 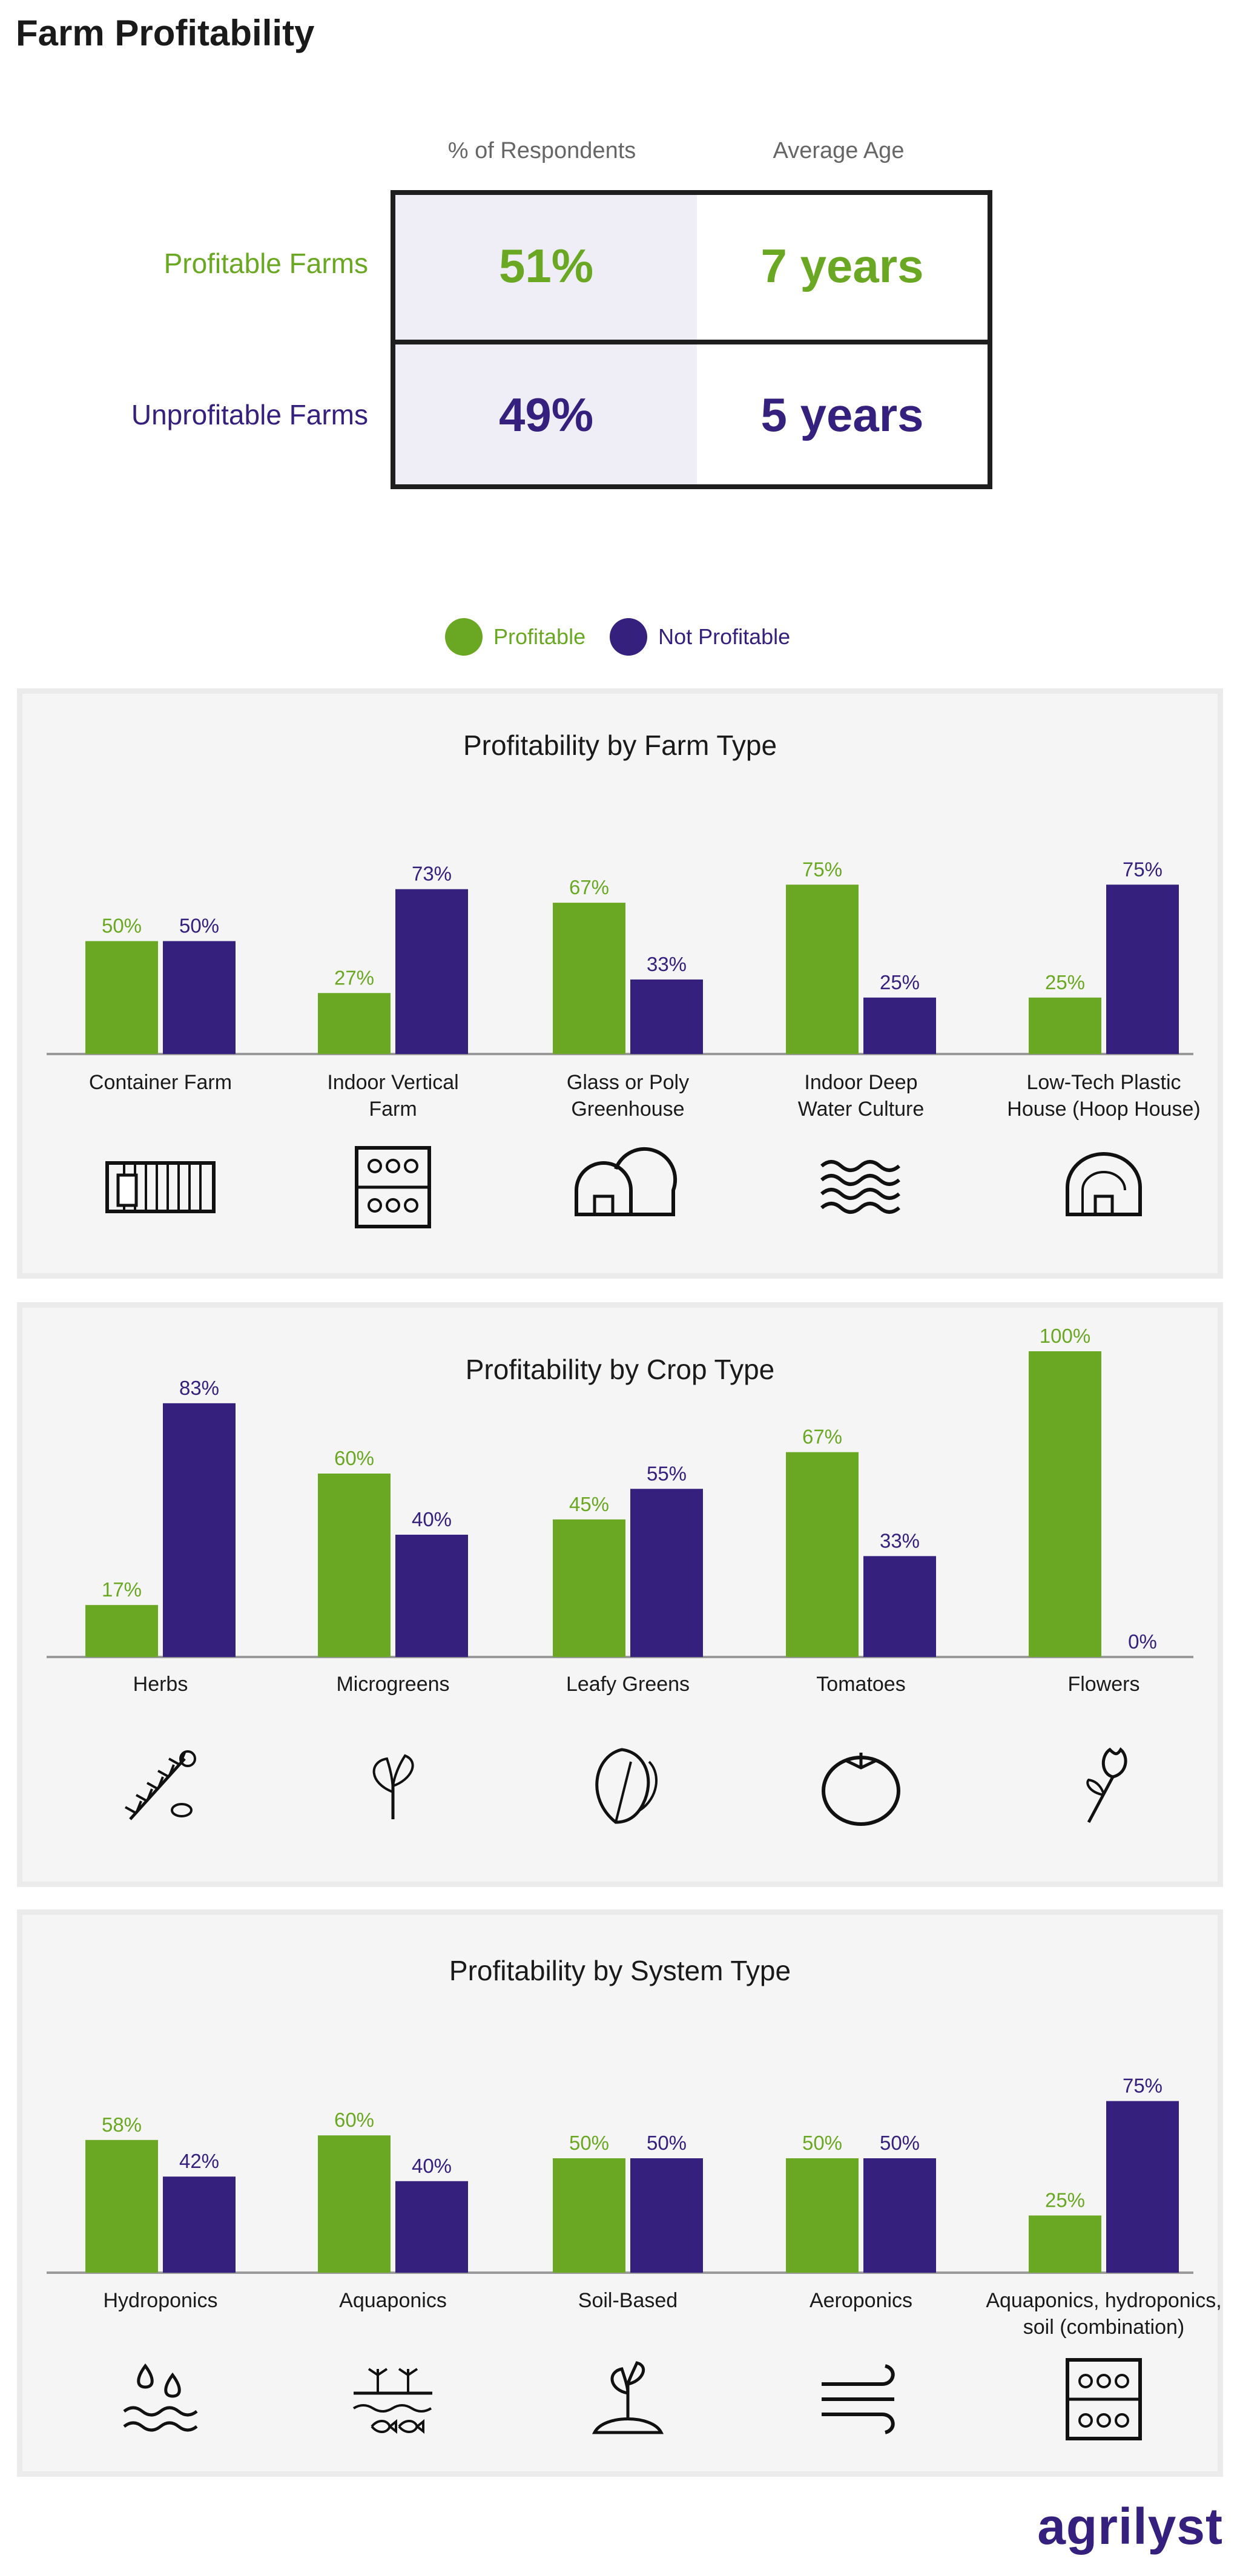 What do you see at coordinates (861, 1685) in the screenshot?
I see `category-label: Tomatoes` at bounding box center [861, 1685].